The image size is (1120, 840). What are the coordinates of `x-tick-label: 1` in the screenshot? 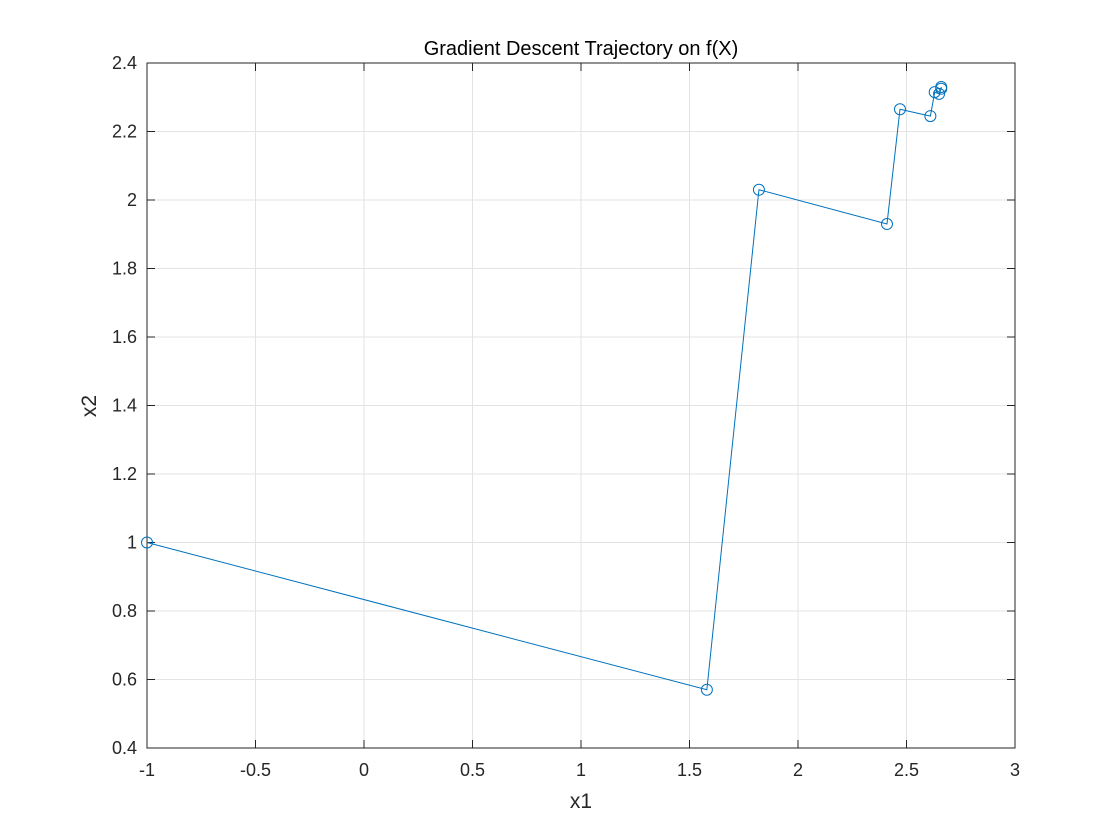 It's located at (581, 770).